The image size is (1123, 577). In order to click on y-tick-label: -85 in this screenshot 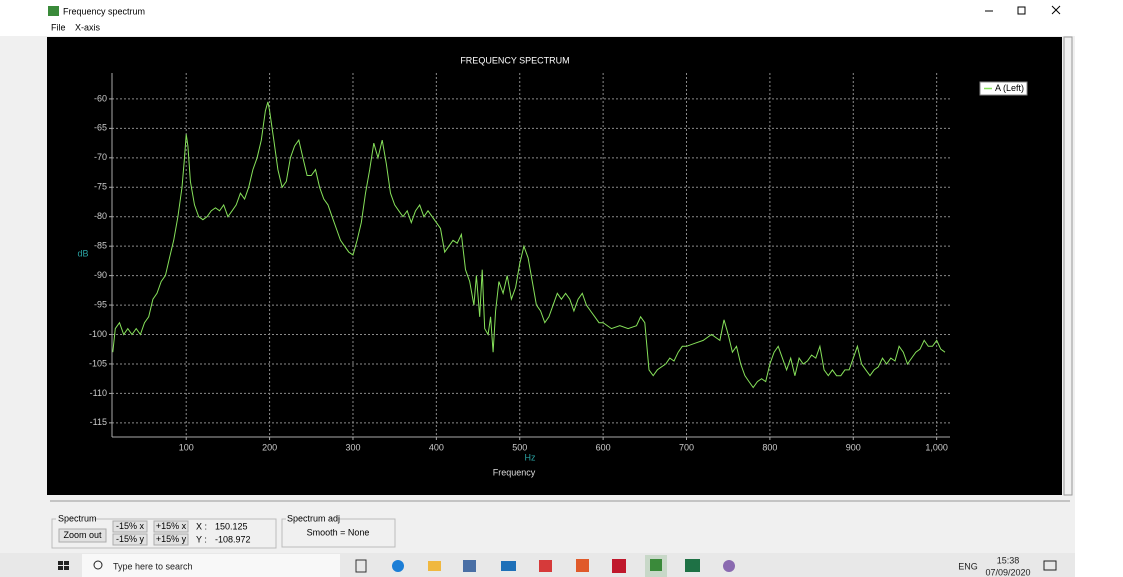, I will do `click(100, 246)`.